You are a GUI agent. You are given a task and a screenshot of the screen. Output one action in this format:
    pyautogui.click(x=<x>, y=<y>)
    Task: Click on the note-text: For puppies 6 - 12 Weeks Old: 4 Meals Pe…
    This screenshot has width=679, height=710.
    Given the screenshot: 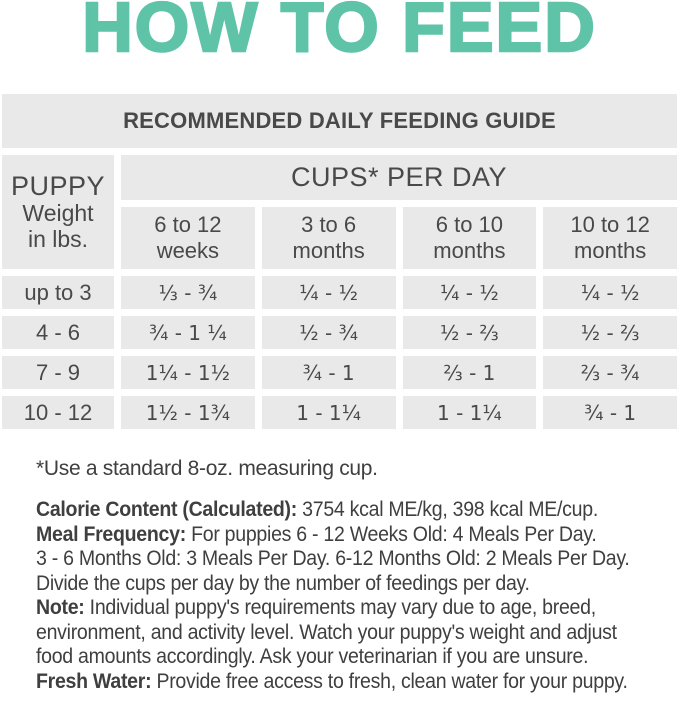 What is the action you would take?
    pyautogui.click(x=333, y=558)
    